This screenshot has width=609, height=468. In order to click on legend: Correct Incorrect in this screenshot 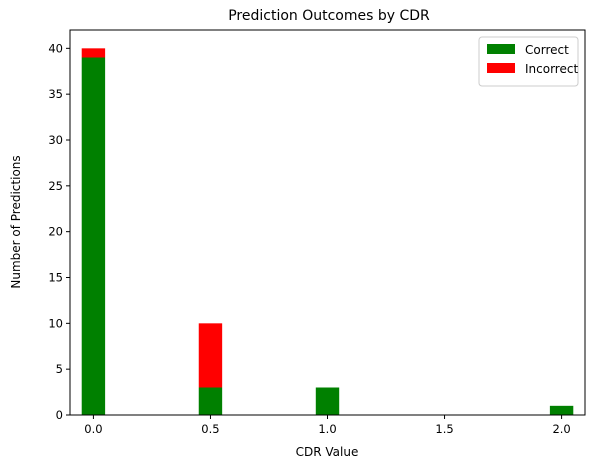, I will do `click(528, 61)`.